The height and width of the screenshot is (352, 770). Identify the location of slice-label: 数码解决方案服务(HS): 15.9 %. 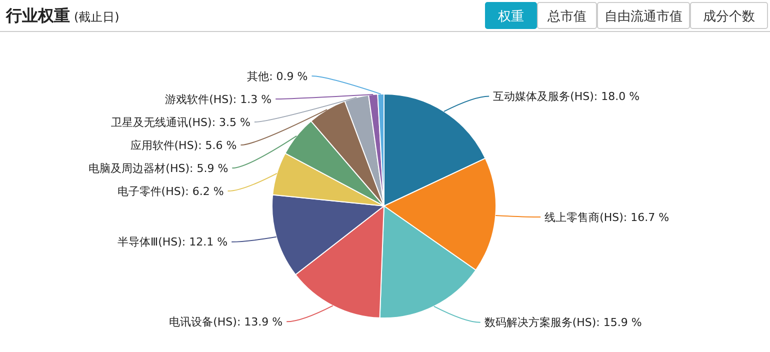
(563, 323).